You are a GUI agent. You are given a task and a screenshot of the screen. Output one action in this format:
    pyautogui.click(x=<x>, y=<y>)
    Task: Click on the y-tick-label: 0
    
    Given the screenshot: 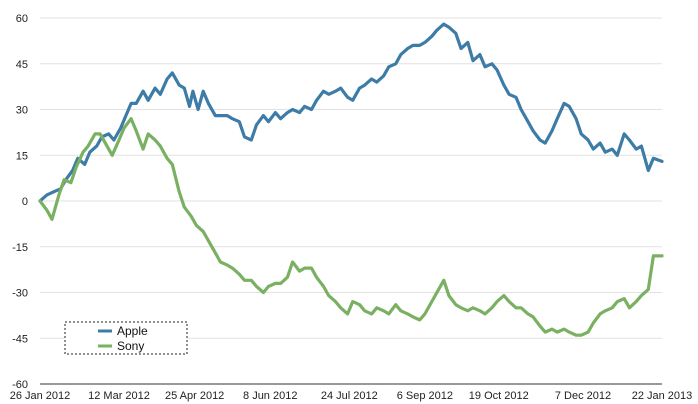 What is the action you would take?
    pyautogui.click(x=25, y=202)
    